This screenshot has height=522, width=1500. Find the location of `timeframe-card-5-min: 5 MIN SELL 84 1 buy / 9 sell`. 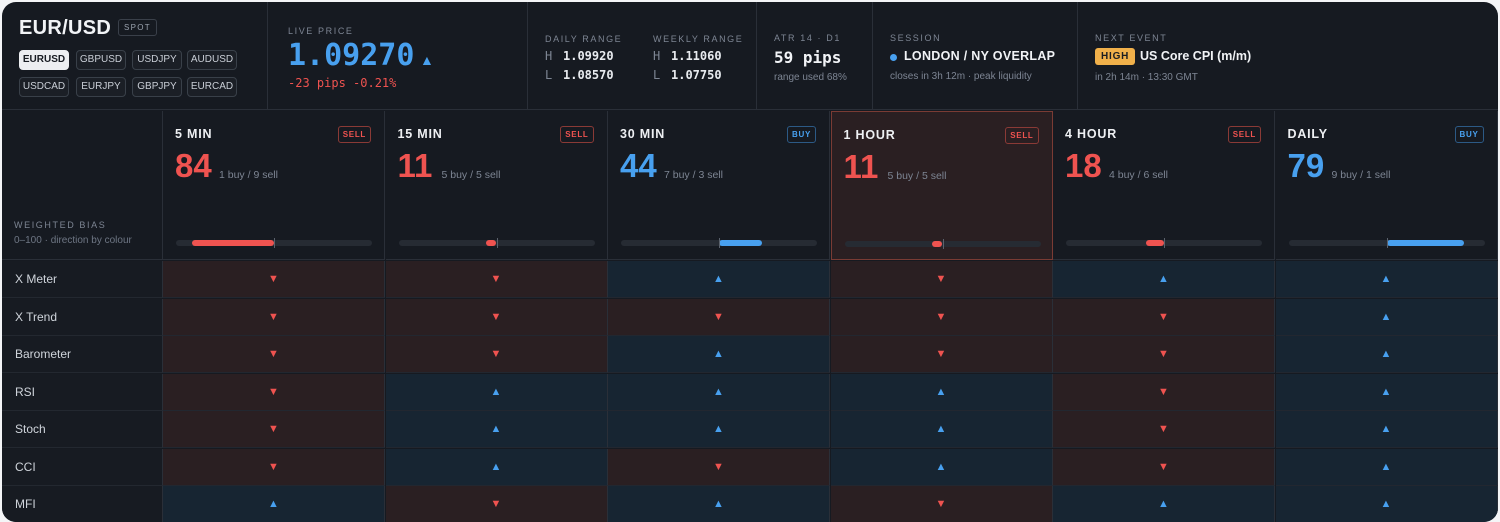

timeframe-card-5-min: 5 MIN SELL 84 1 buy / 9 sell is located at coordinates (274, 185).